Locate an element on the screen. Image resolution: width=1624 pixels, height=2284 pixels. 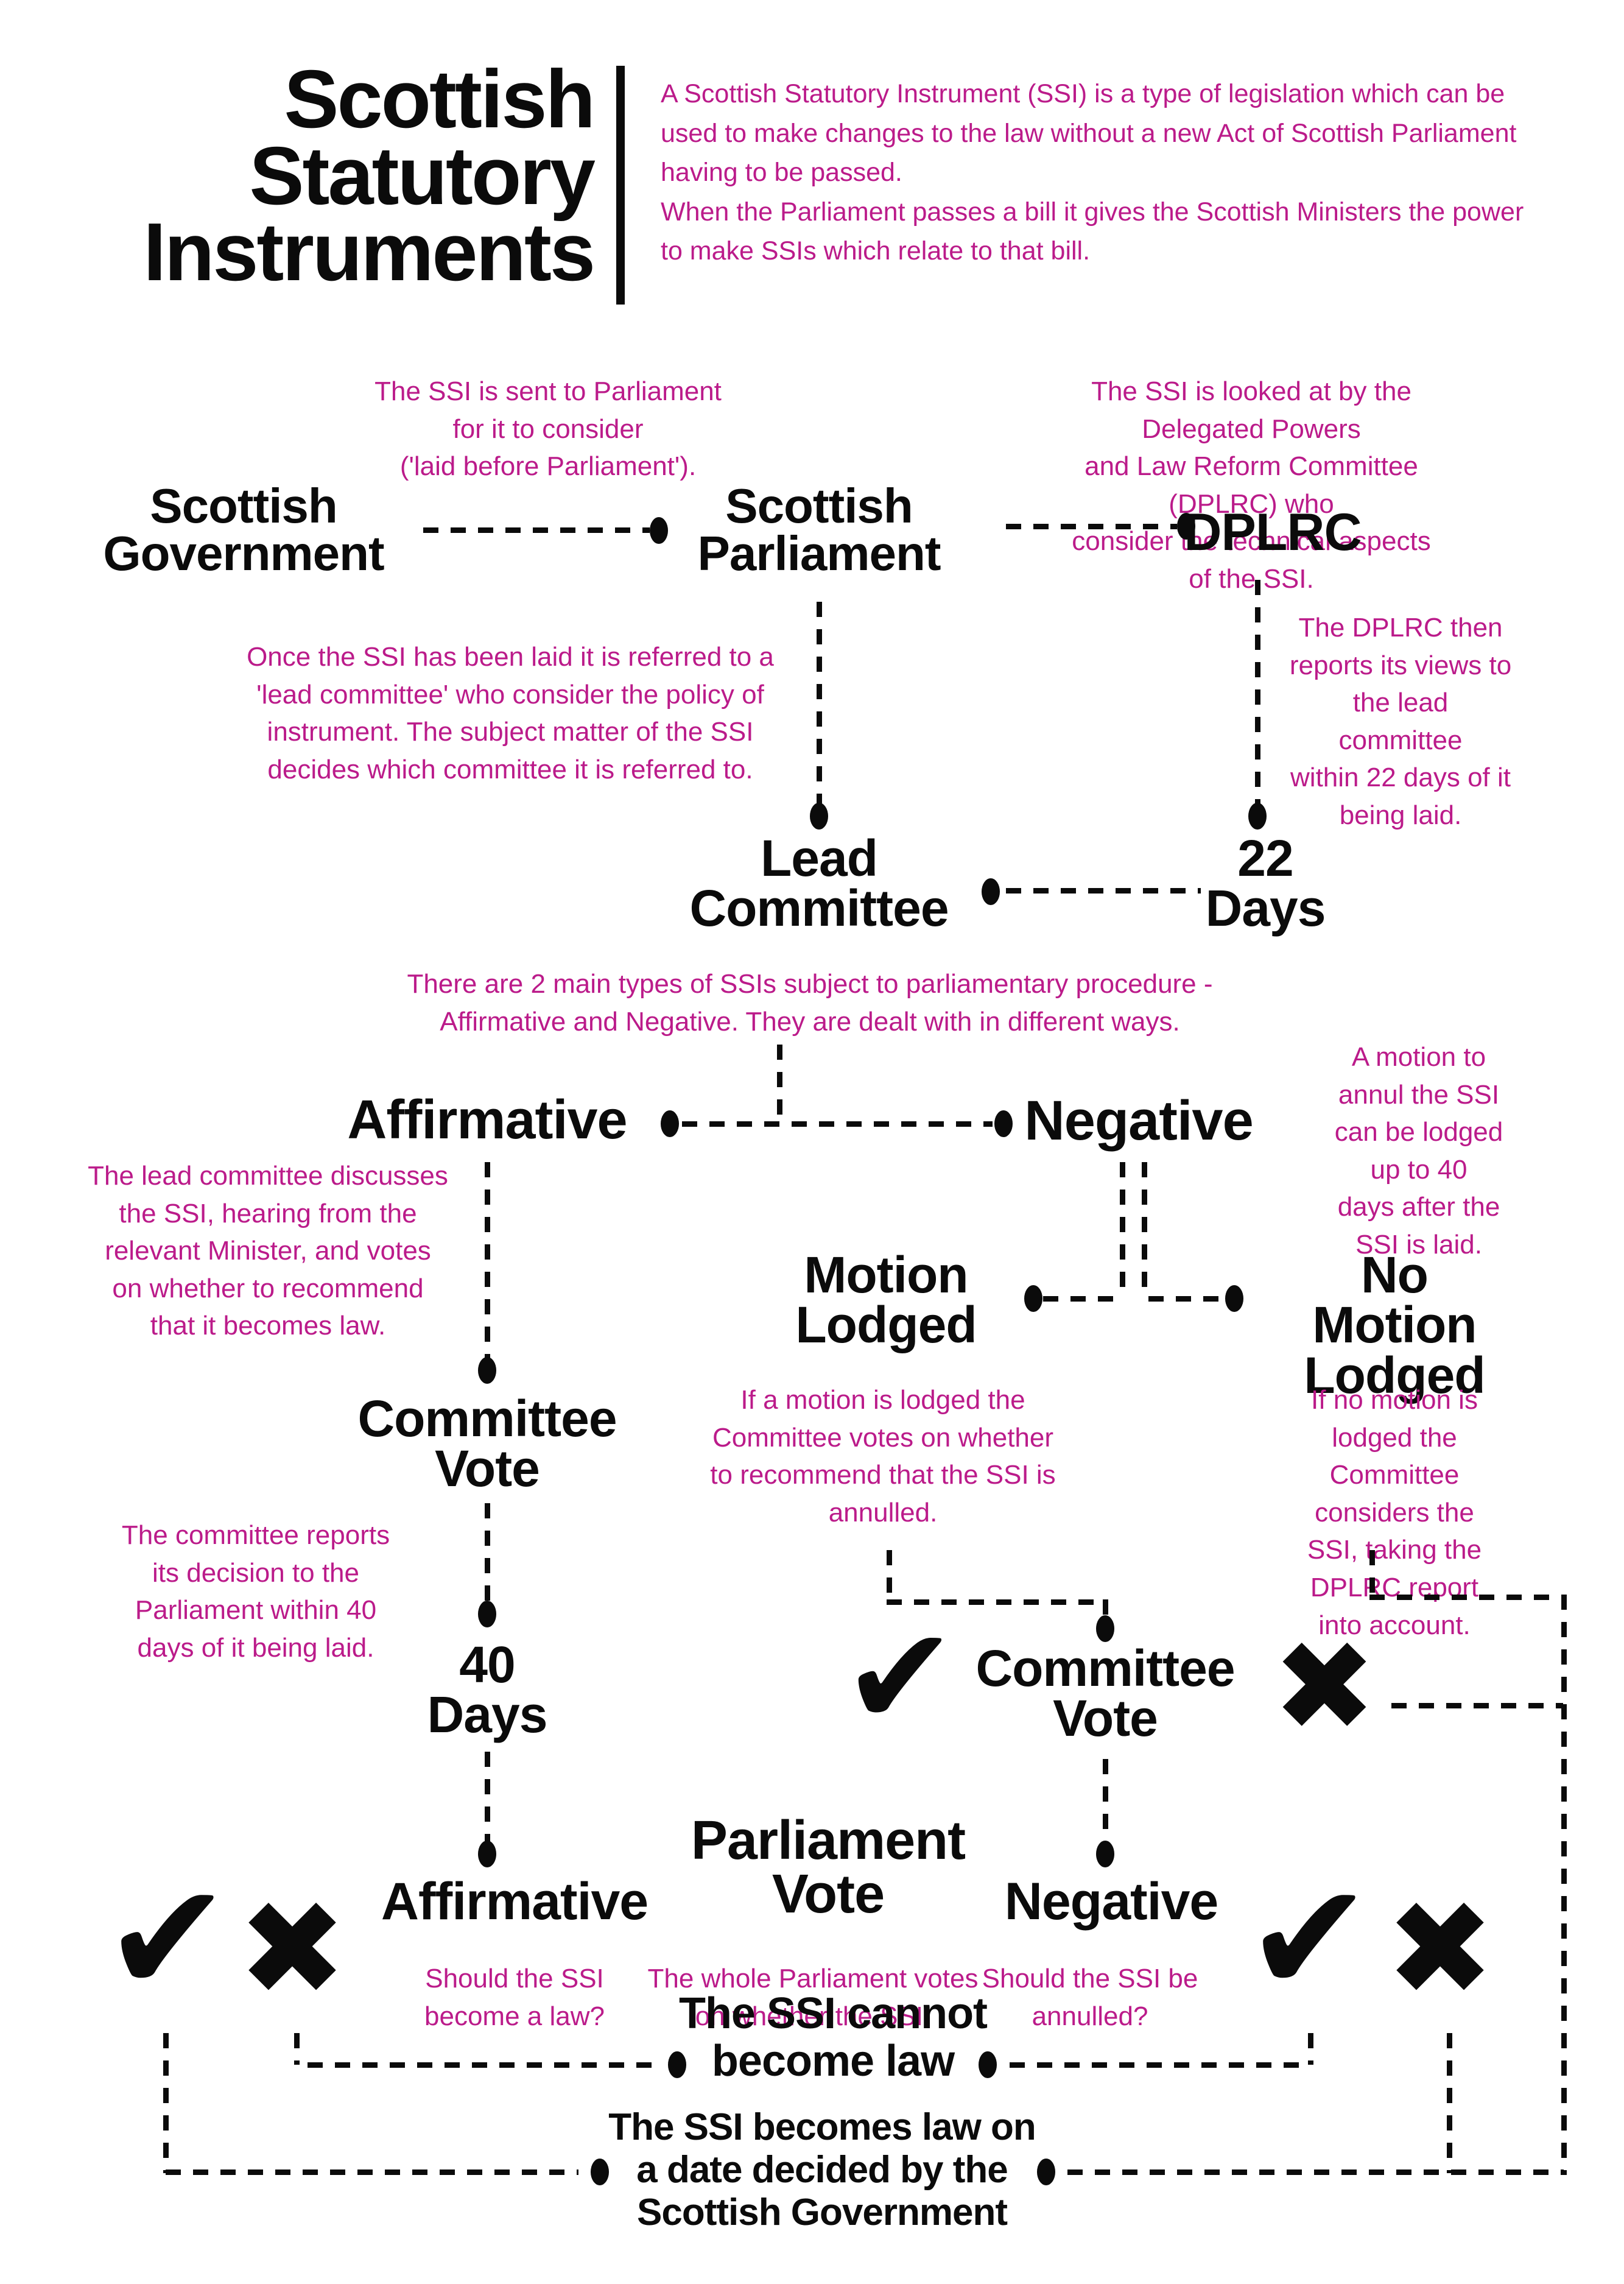
cross-icon-committee-vote: ✖ is located at coordinates (1324, 1687).